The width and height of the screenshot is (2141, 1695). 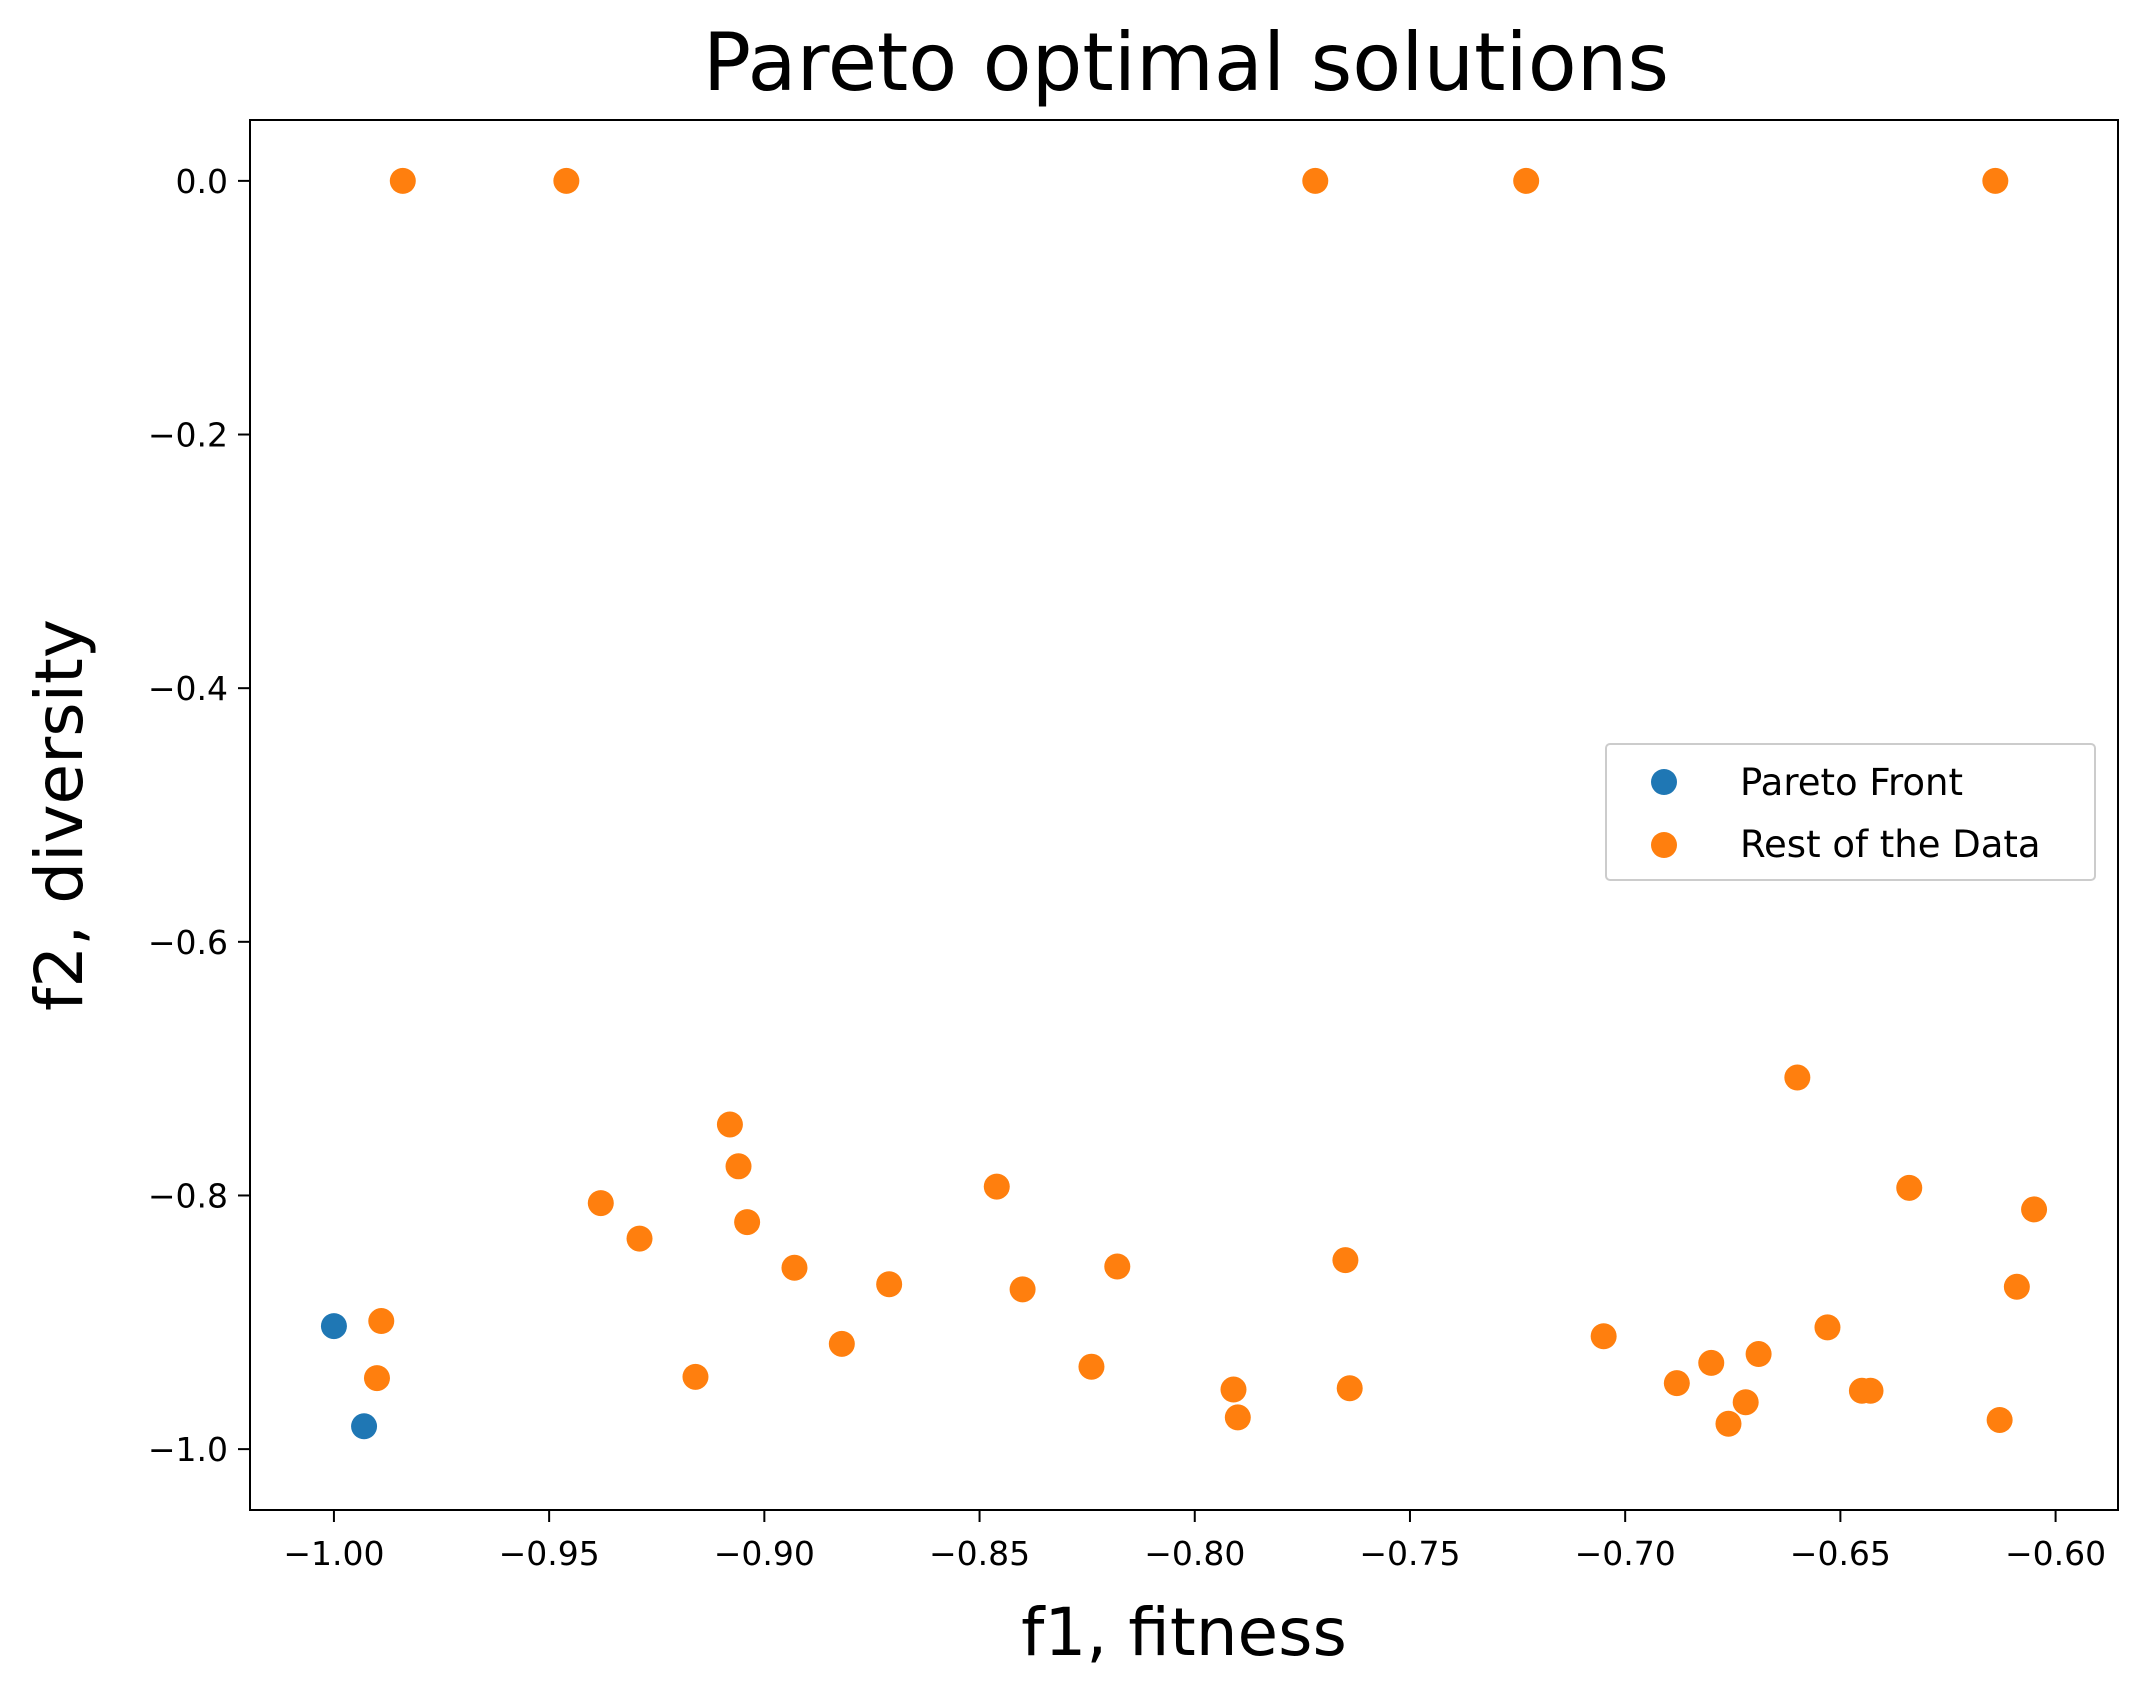 I want to click on legend-box, so click(x=1850, y=812).